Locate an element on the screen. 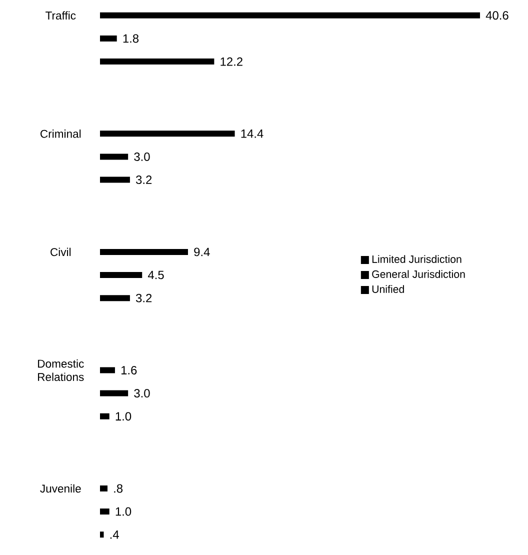 This screenshot has width=528, height=555. data-label: 9.4 is located at coordinates (202, 252).